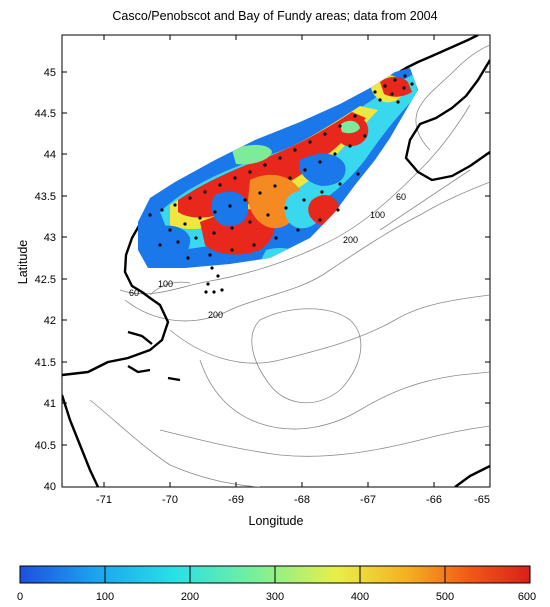 The image size is (550, 607). I want to click on x-tick-label: -71, so click(104, 500).